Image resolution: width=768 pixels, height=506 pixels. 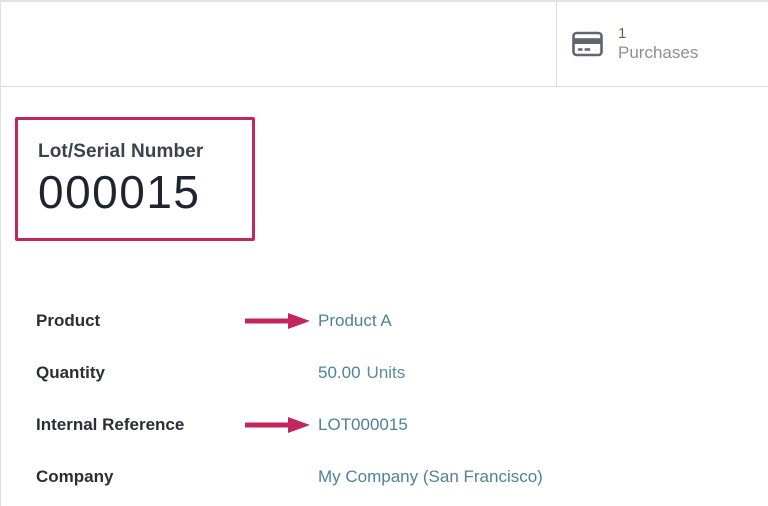 What do you see at coordinates (430, 476) in the screenshot?
I see `company-link: My Company (San Francisco)` at bounding box center [430, 476].